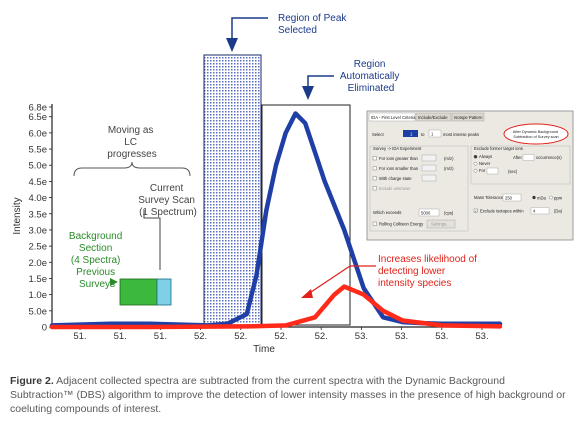  Describe the element at coordinates (264, 349) in the screenshot. I see `x-axis-label: Time` at that location.